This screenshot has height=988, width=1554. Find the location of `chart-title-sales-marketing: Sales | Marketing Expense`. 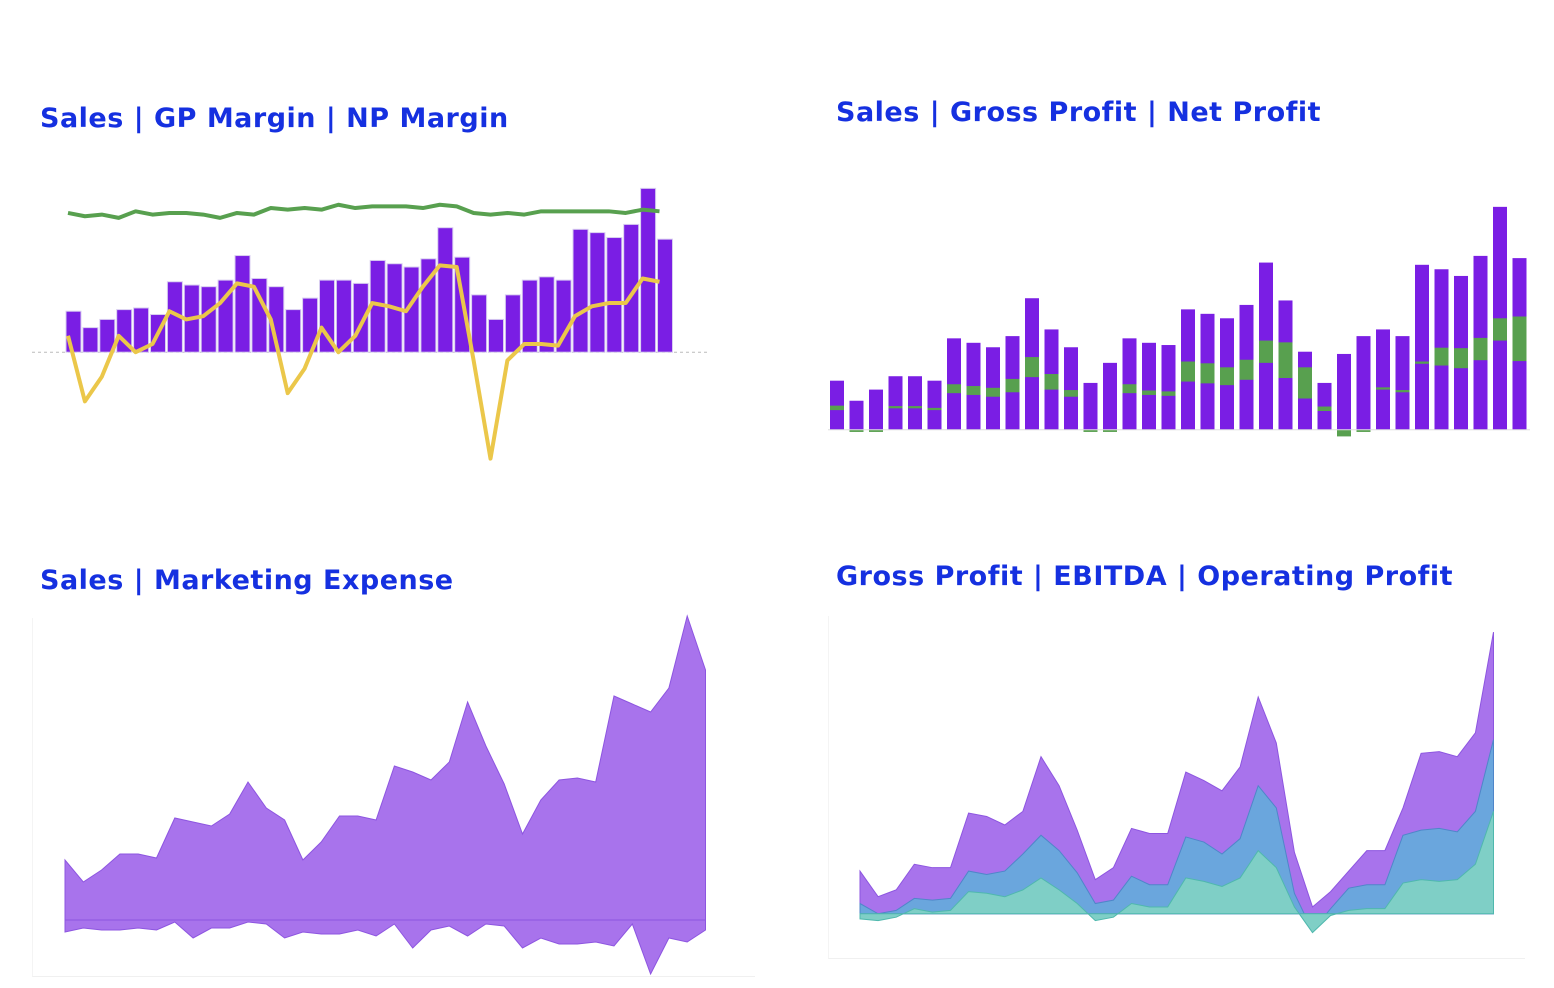

chart-title-sales-marketing: Sales | Marketing Expense is located at coordinates (247, 580).